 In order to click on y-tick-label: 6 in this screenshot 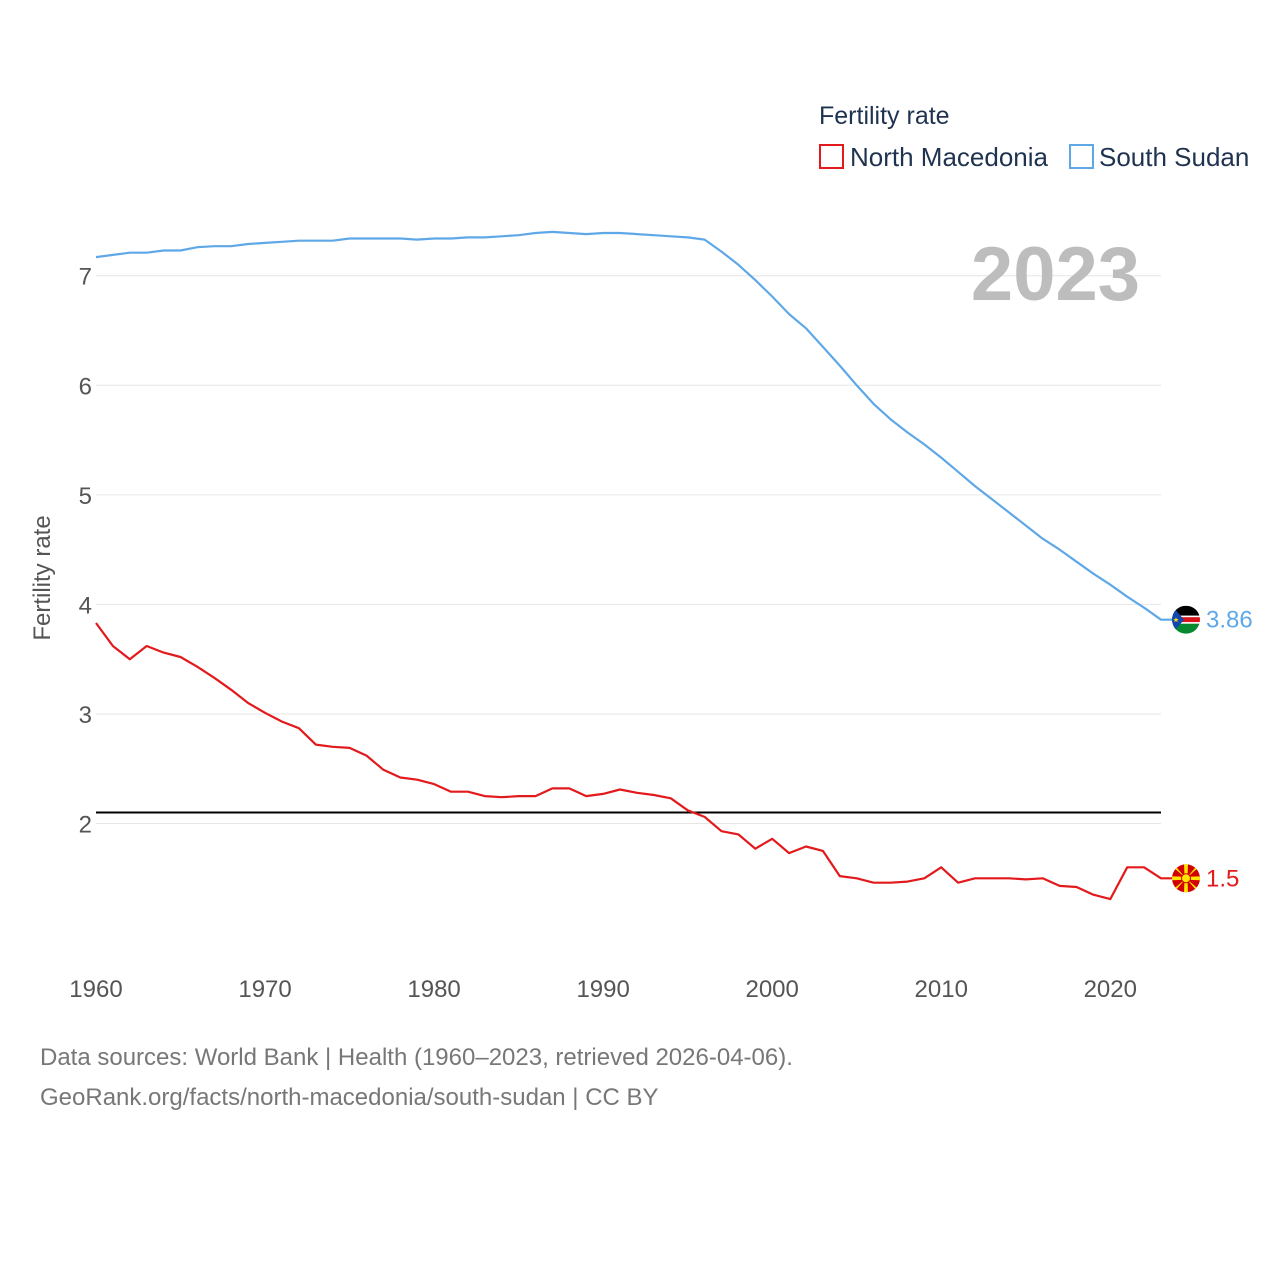, I will do `click(85, 386)`.